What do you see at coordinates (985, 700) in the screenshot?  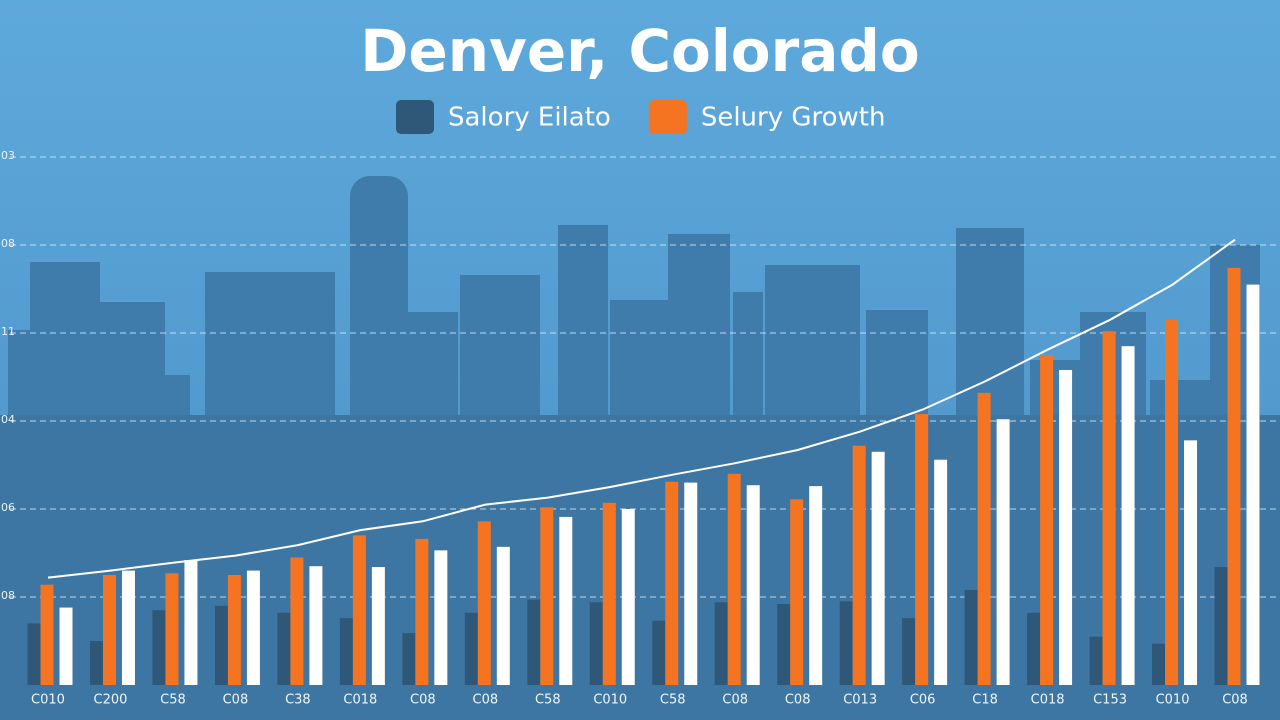 I see `x-tick-label: C18` at bounding box center [985, 700].